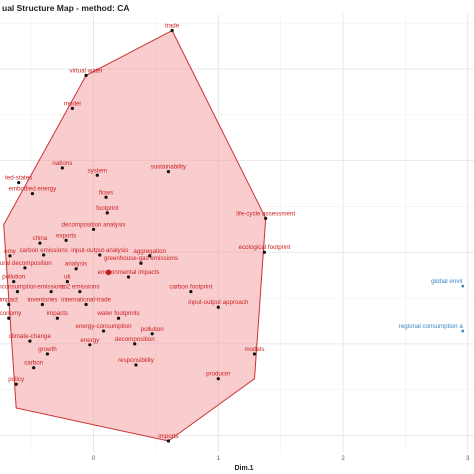 The height and width of the screenshot is (474, 474). Describe the element at coordinates (135, 339) in the screenshot. I see `point-label: decomposition` at that location.